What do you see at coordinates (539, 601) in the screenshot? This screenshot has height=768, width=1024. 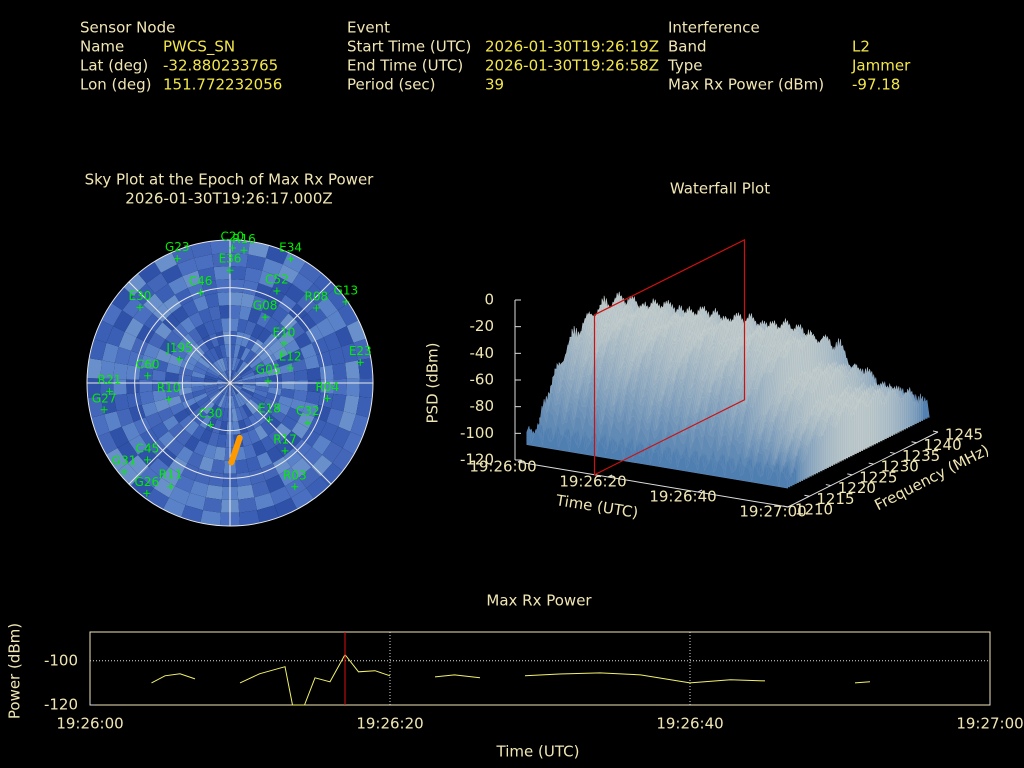 I see `chart-title: Max Rx Power` at bounding box center [539, 601].